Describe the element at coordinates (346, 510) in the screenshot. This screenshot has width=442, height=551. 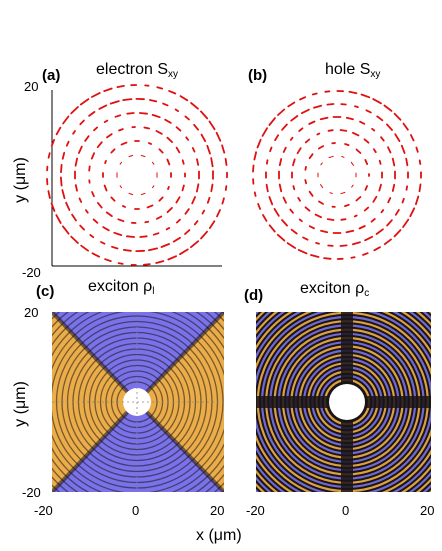
I see `xtick-d-zero: 0` at that location.